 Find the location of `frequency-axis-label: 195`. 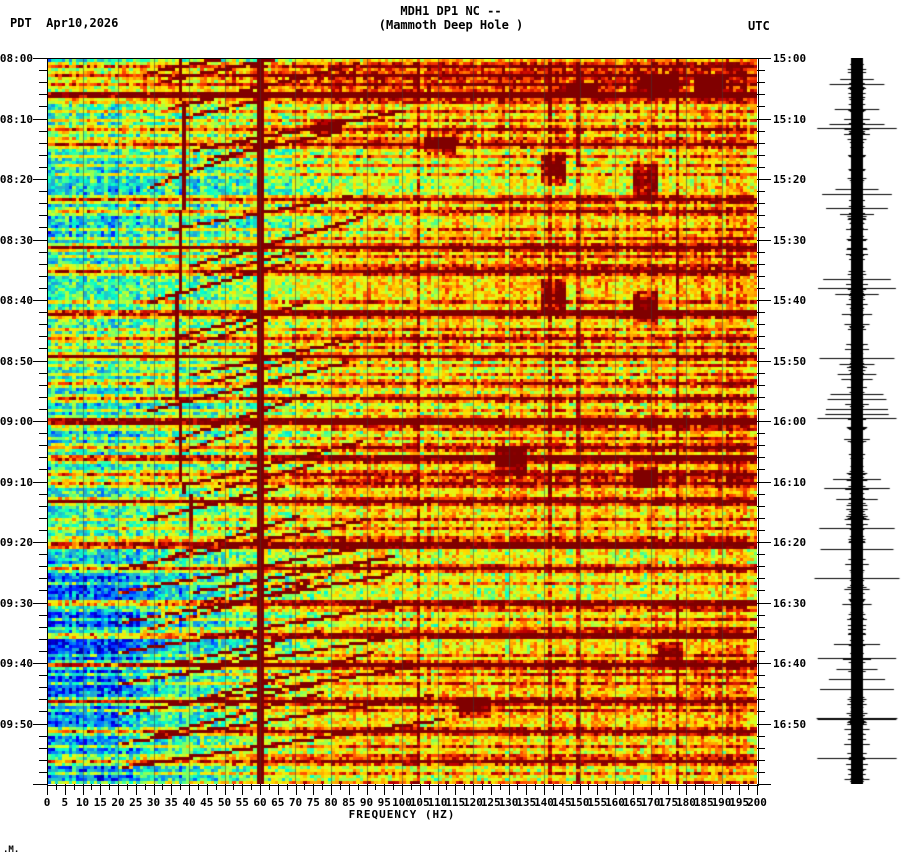

frequency-axis-label: 195 is located at coordinates (739, 802).